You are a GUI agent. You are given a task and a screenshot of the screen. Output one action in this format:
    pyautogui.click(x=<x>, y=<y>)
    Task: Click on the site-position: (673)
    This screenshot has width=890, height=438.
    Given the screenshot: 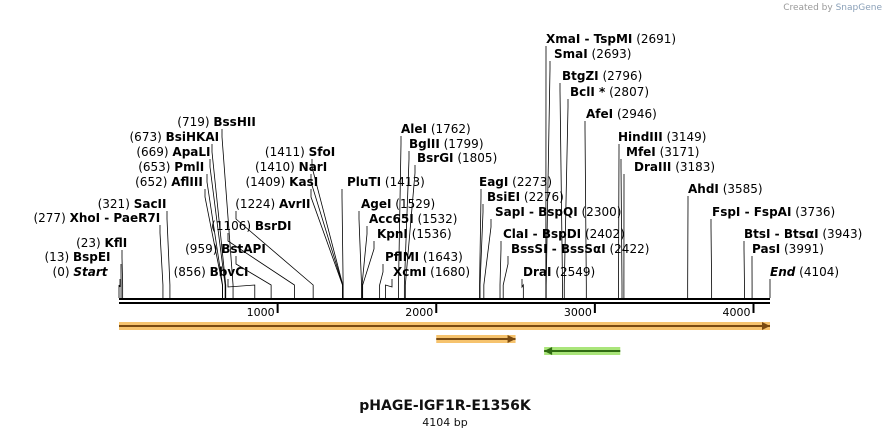 What is the action you would take?
    pyautogui.click(x=148, y=137)
    